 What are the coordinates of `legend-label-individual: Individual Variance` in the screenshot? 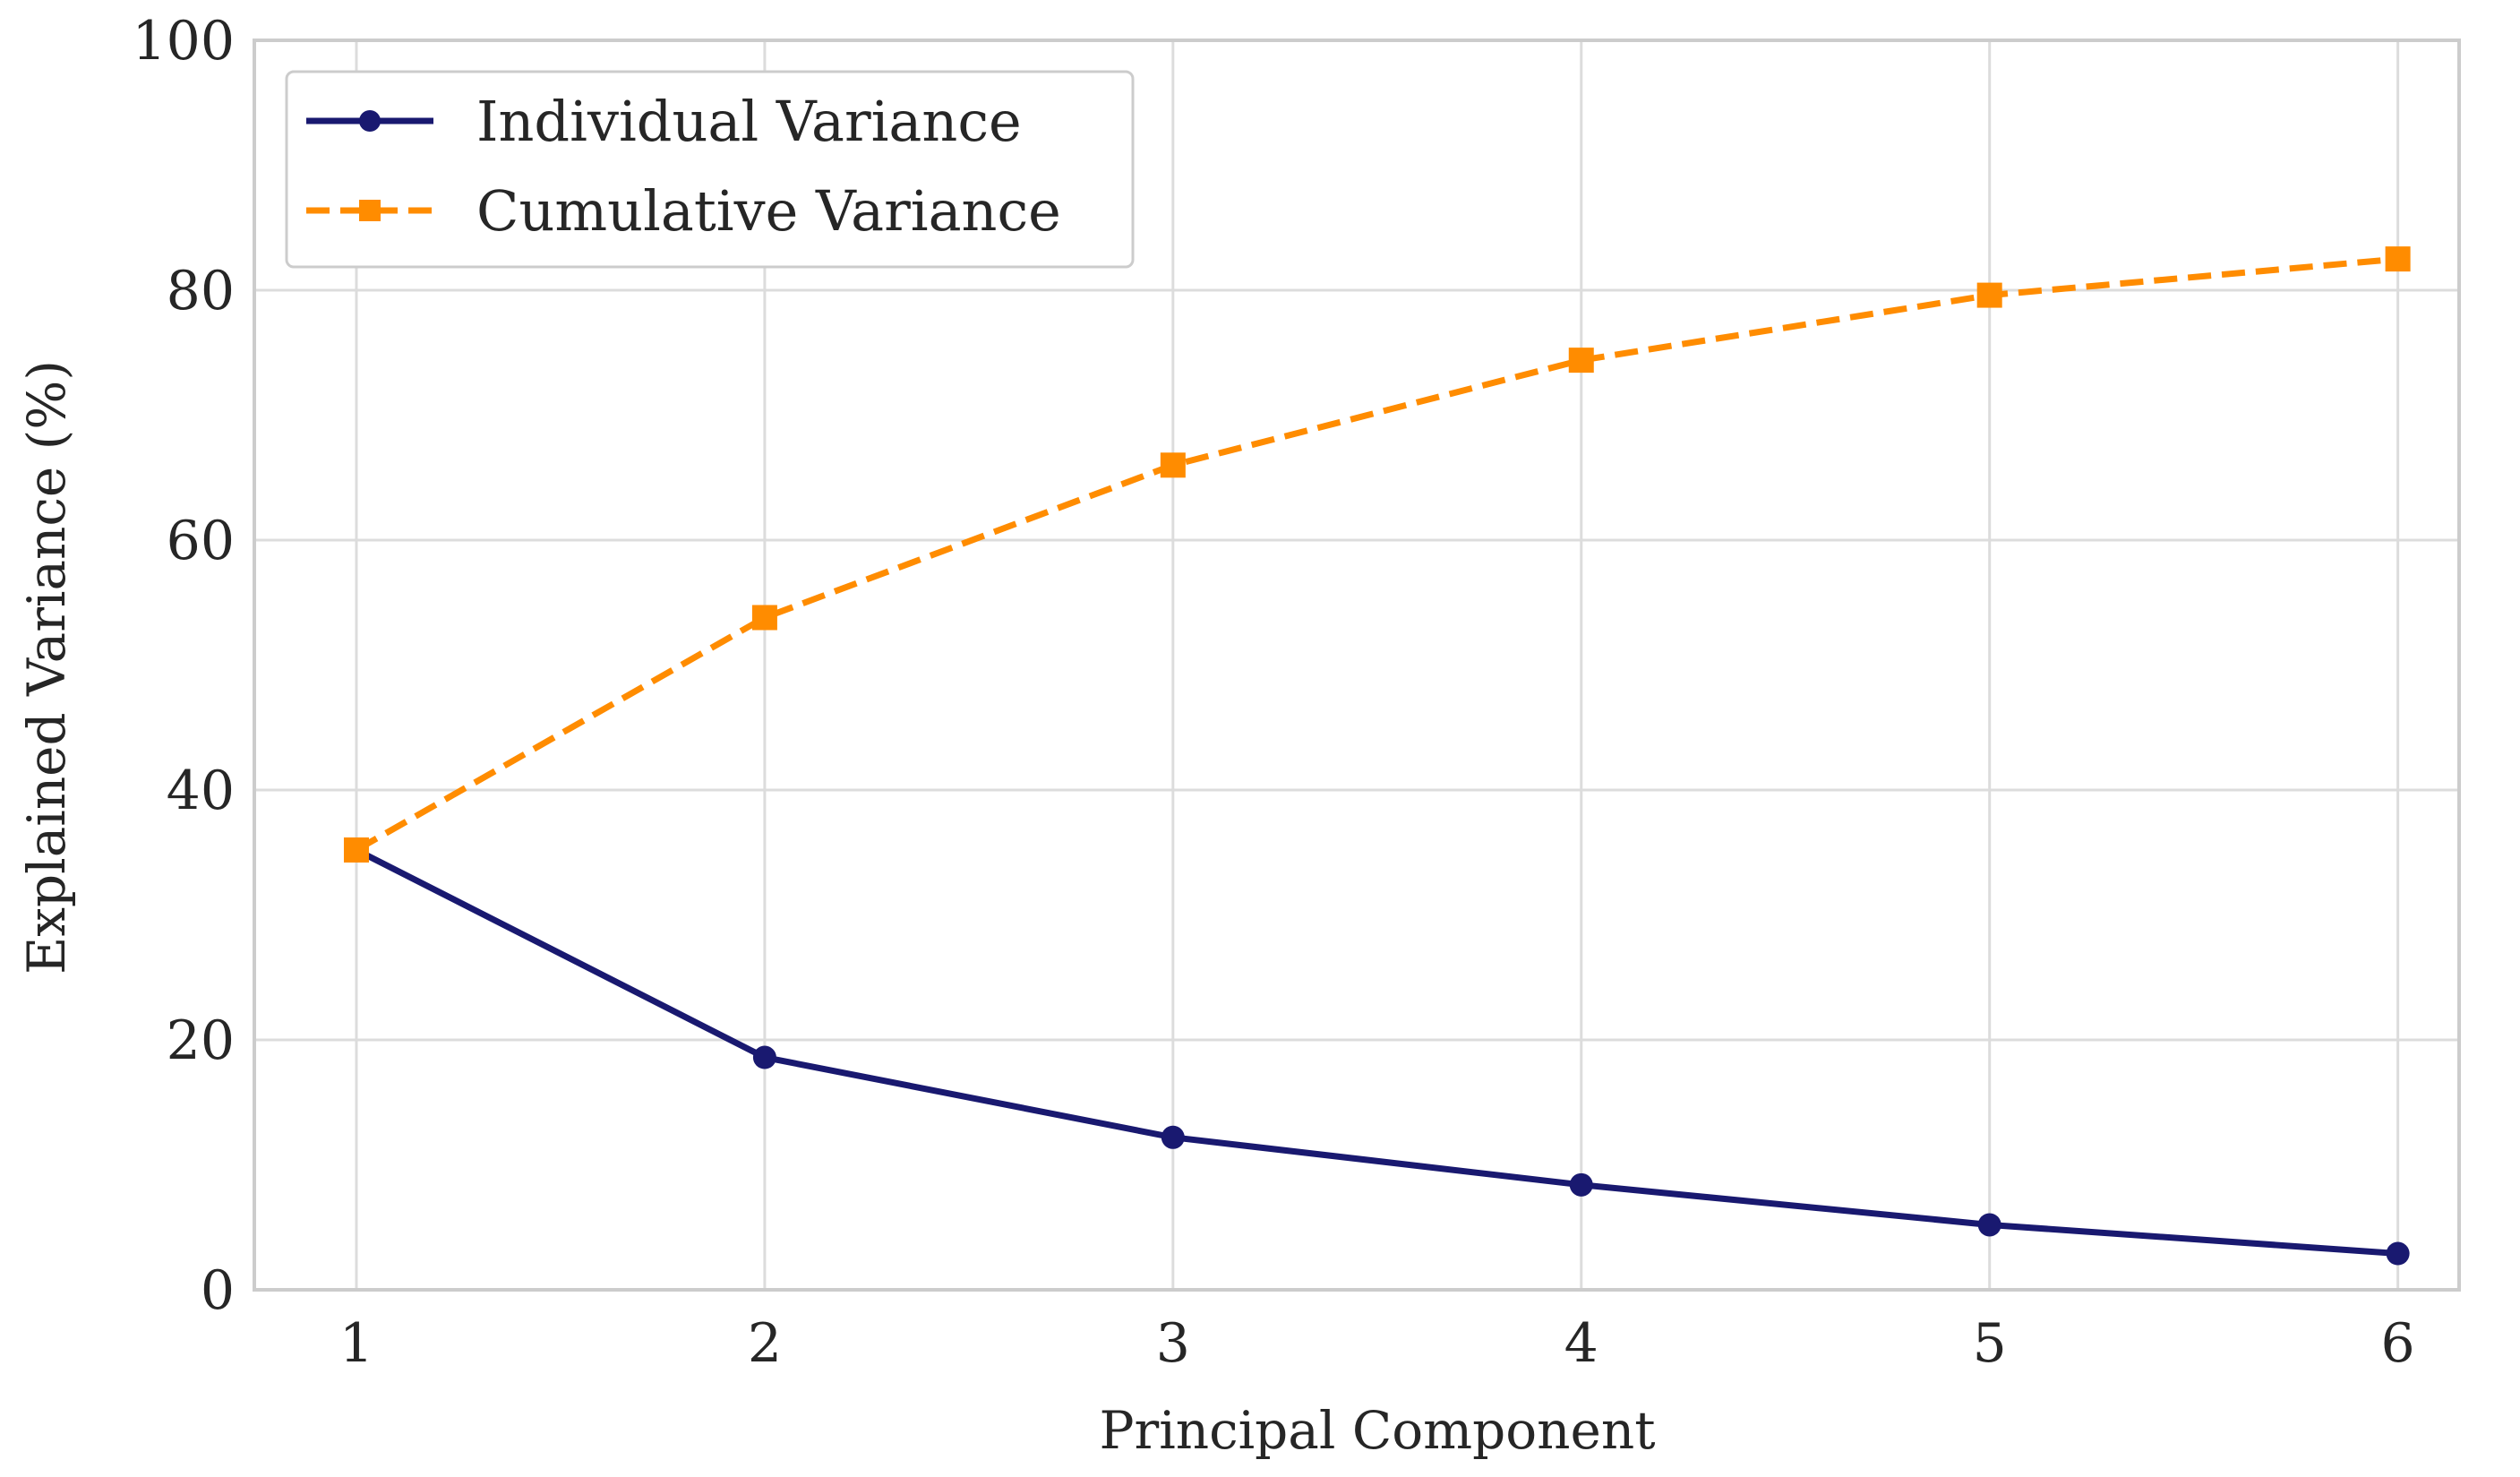 It's located at (749, 121).